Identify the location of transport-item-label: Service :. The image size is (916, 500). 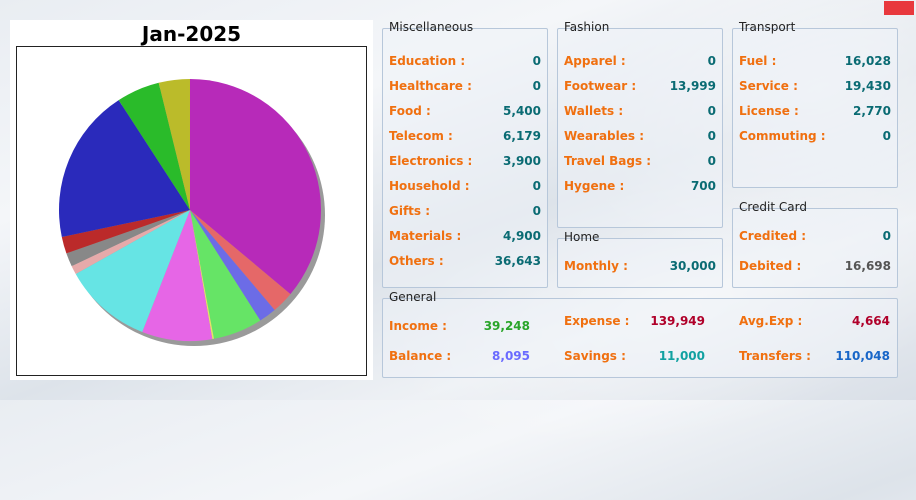
(768, 86).